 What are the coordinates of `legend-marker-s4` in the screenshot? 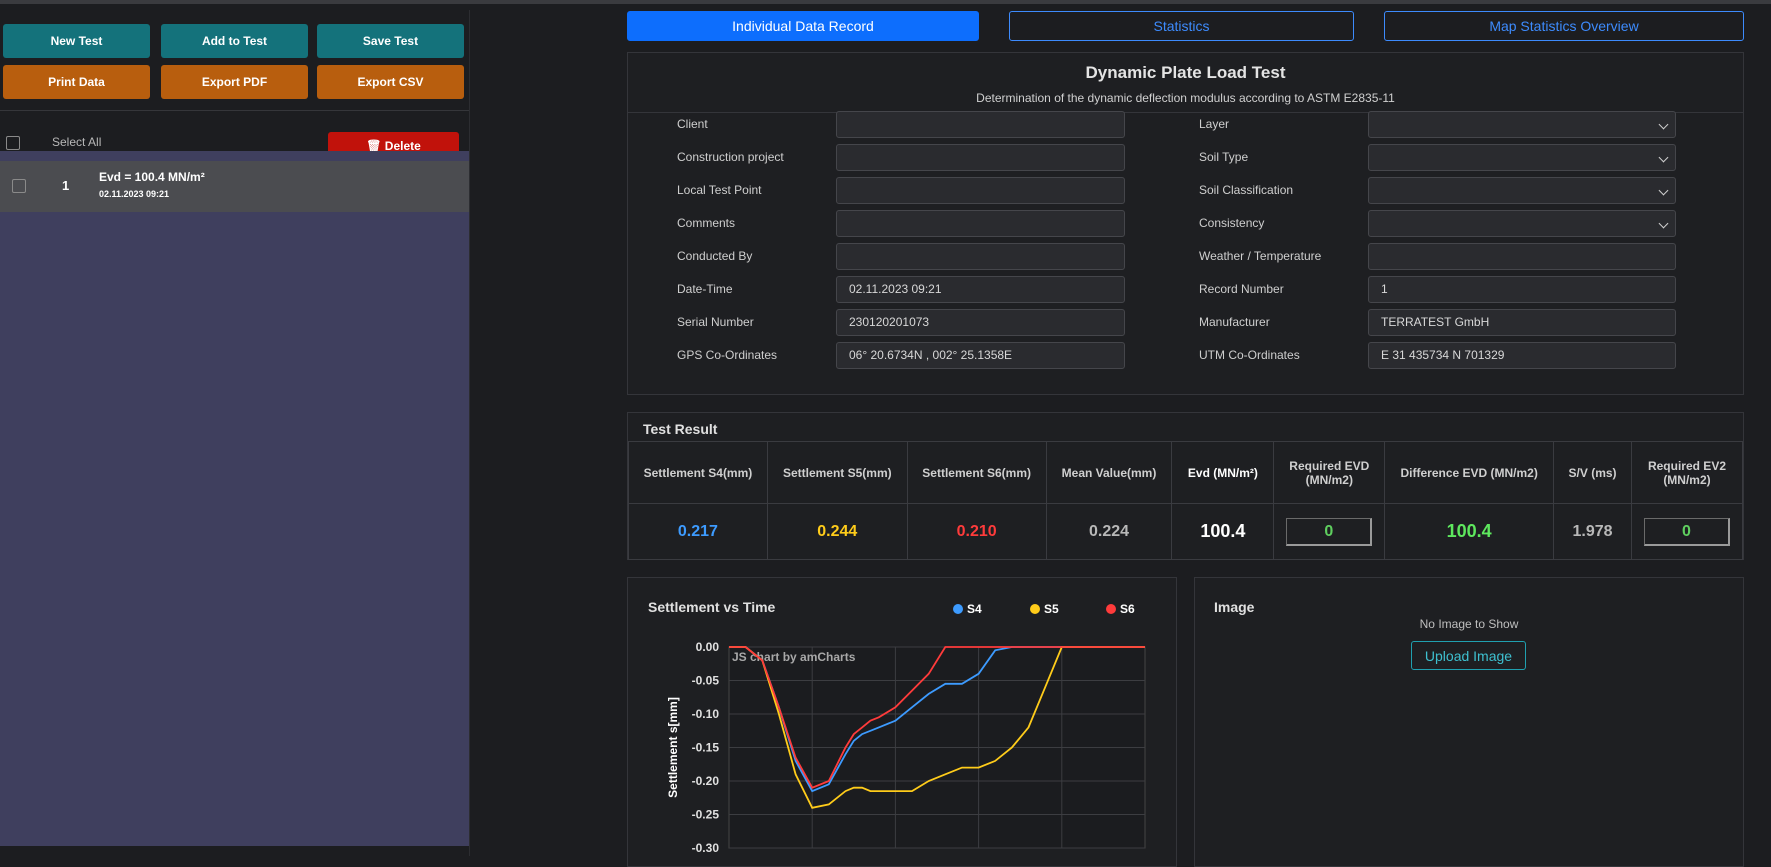 It's located at (958, 609).